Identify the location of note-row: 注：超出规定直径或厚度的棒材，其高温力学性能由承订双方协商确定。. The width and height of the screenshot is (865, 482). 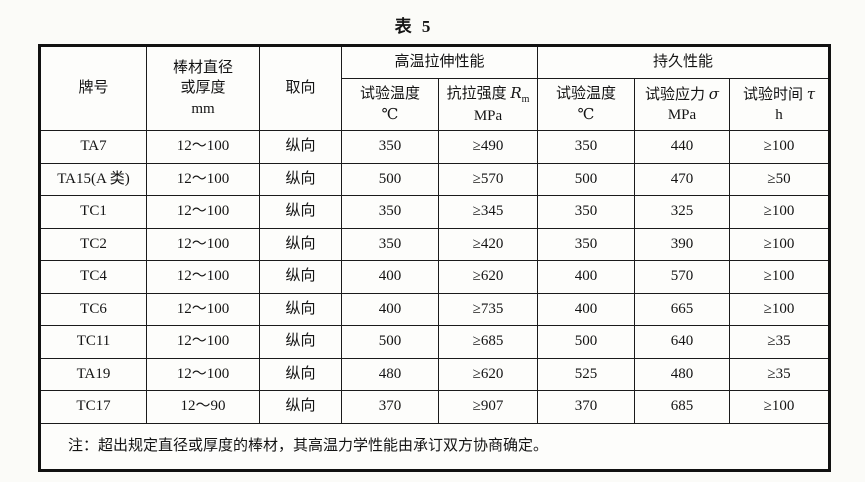
(434, 446).